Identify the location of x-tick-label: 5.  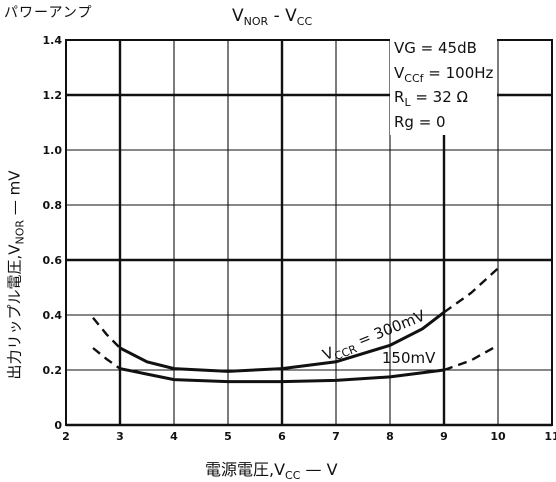
(228, 436).